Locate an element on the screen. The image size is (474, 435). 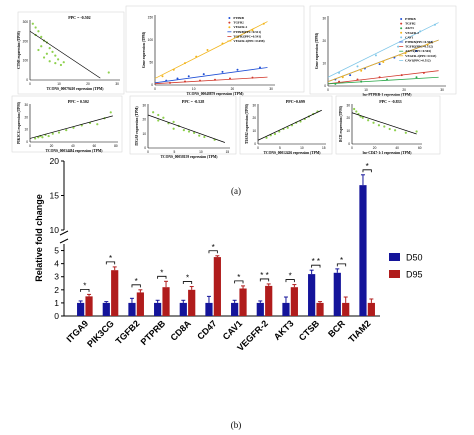
category-label: CD8A is located at coordinates (181, 330).